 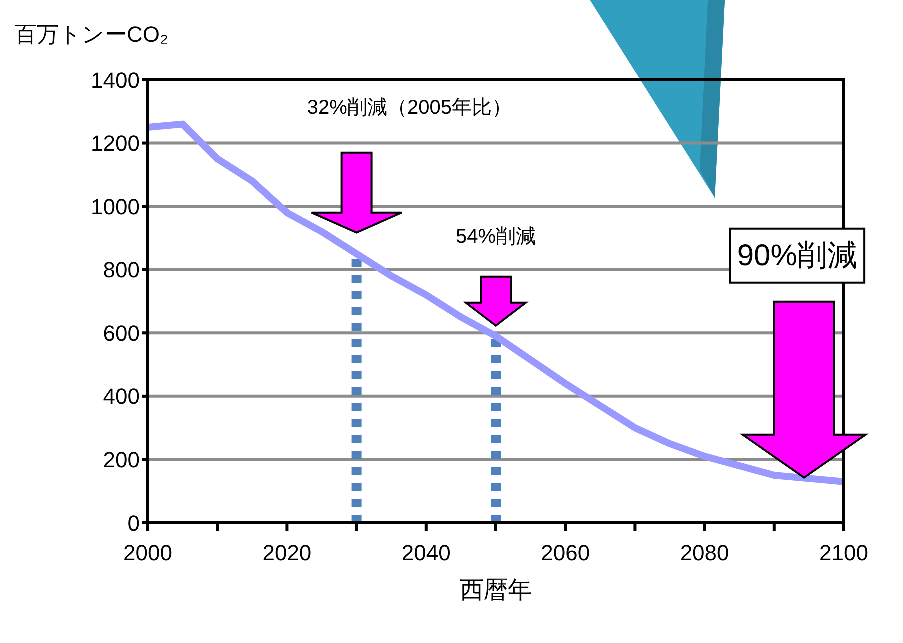 What do you see at coordinates (409, 107) in the screenshot?
I see `annotation: 32%削減（2005年比）` at bounding box center [409, 107].